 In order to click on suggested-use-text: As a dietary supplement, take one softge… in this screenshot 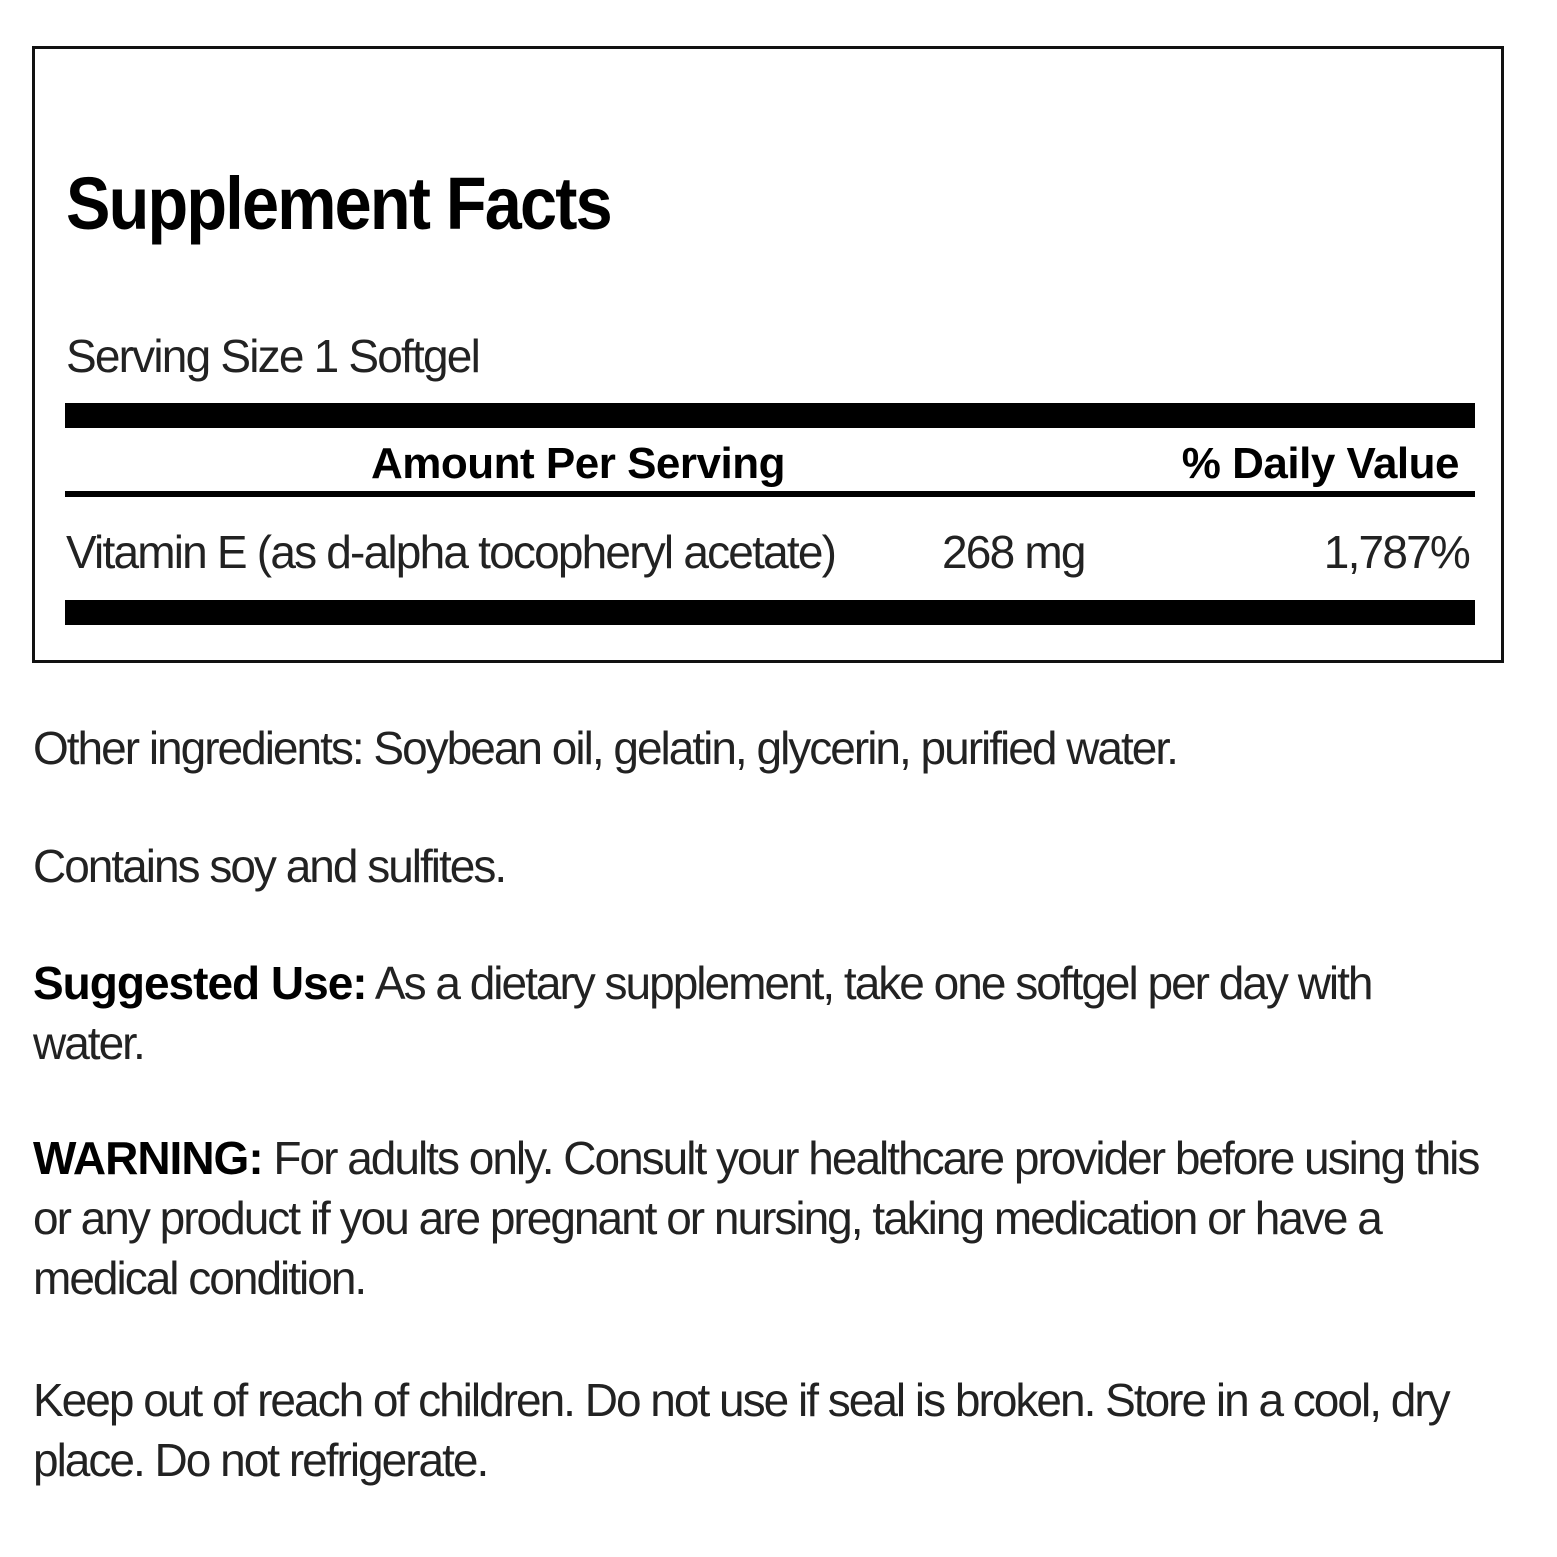, I will do `click(703, 1013)`.